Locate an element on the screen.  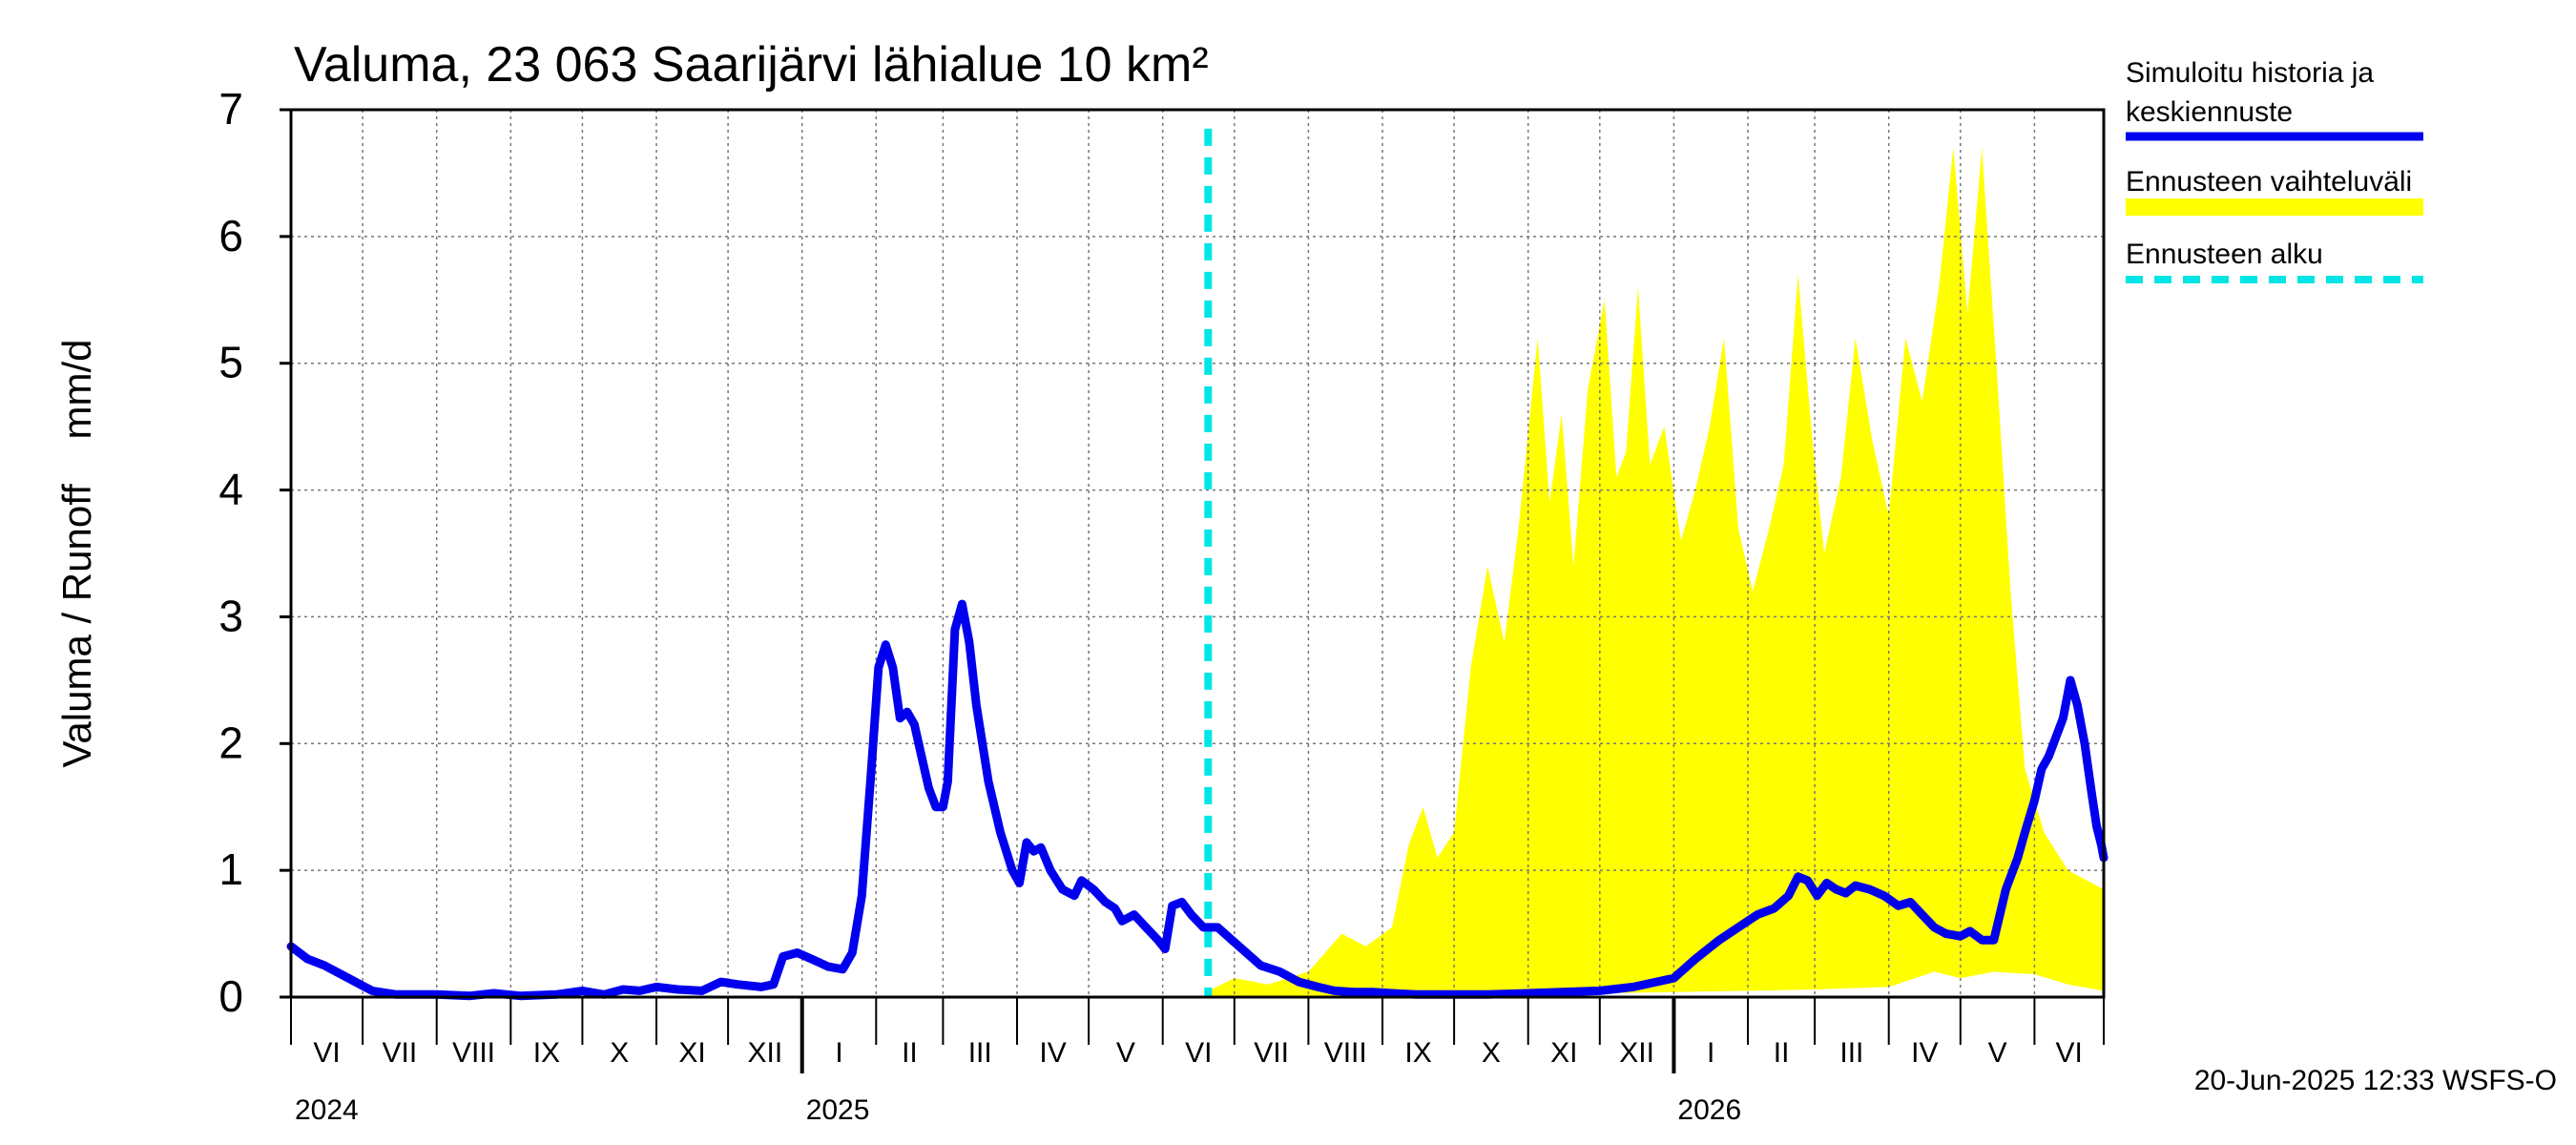
y-tick-label: 7 is located at coordinates (230, 109).